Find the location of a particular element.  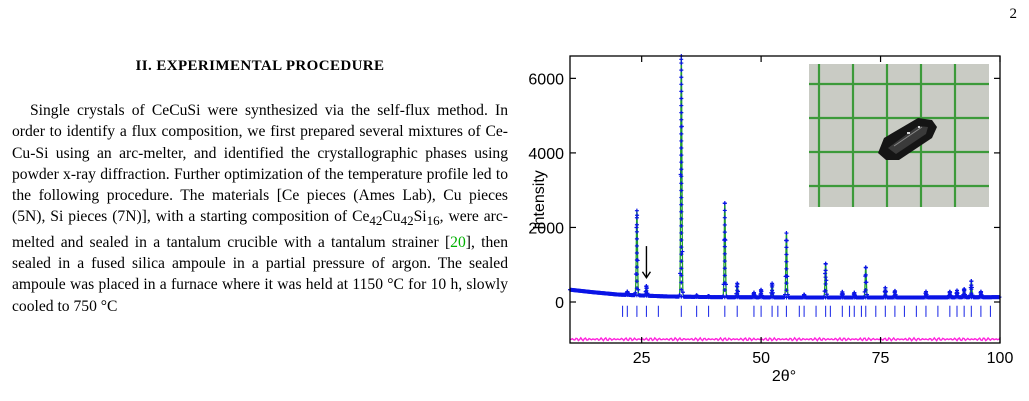

text-span: Si is located at coordinates (420, 217).